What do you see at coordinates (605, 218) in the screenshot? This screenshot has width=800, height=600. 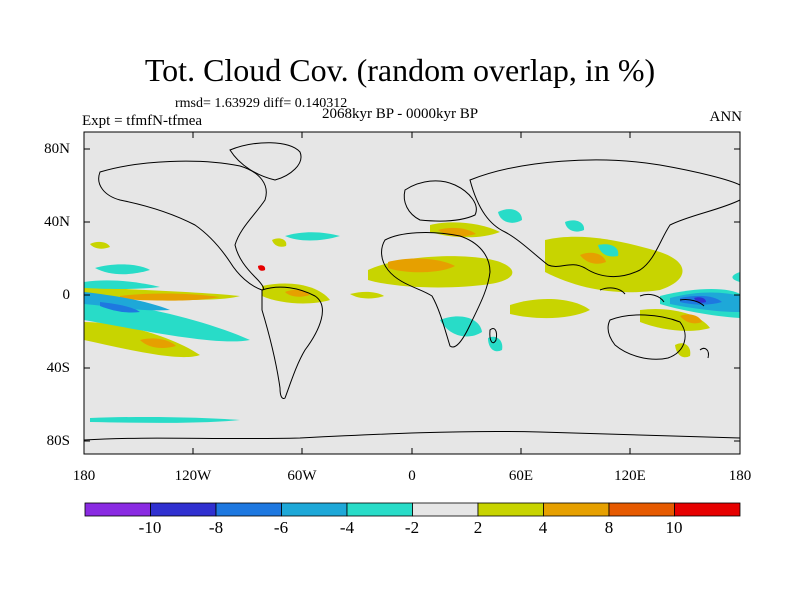 I see `asia-coast` at bounding box center [605, 218].